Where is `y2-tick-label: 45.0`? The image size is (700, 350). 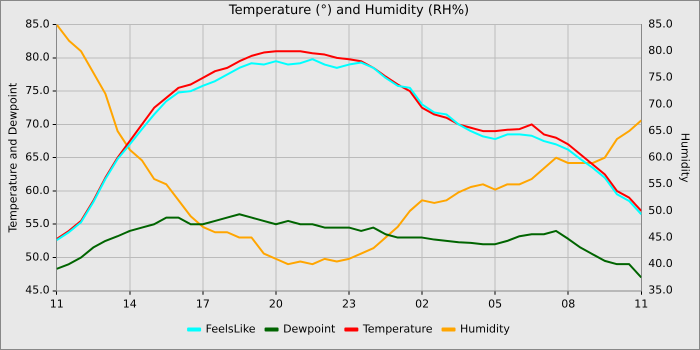 y2-tick-label: 45.0 is located at coordinates (660, 237).